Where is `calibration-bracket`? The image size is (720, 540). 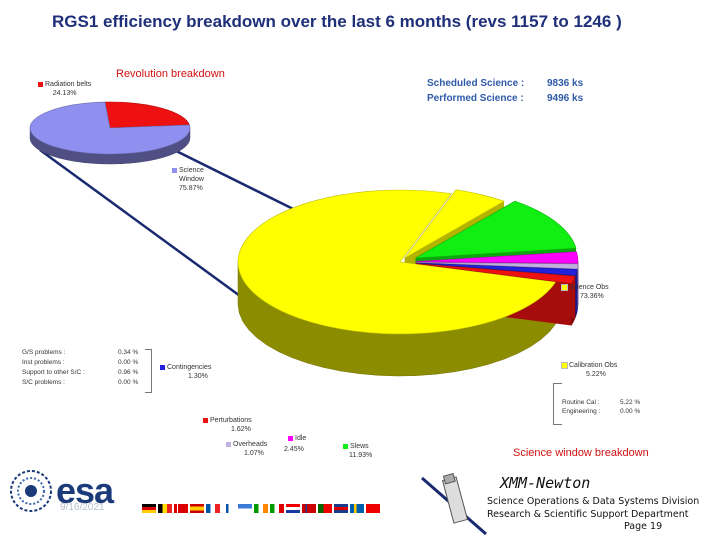 calibration-bracket is located at coordinates (557, 404).